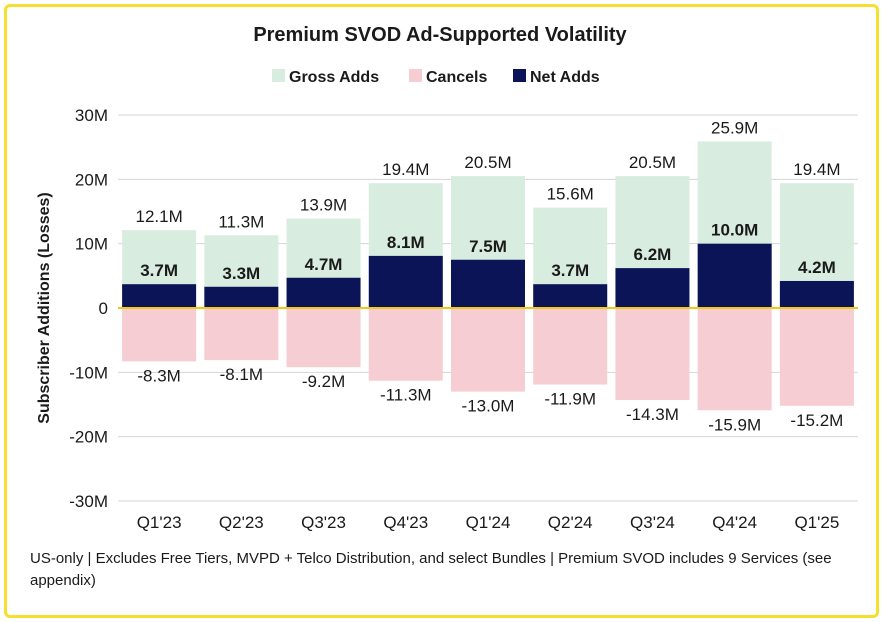 Image resolution: width=883 pixels, height=622 pixels. I want to click on legend-label: Net Adds, so click(565, 77).